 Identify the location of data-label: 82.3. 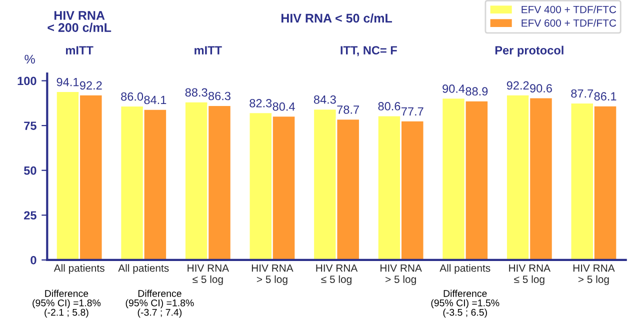
(261, 103).